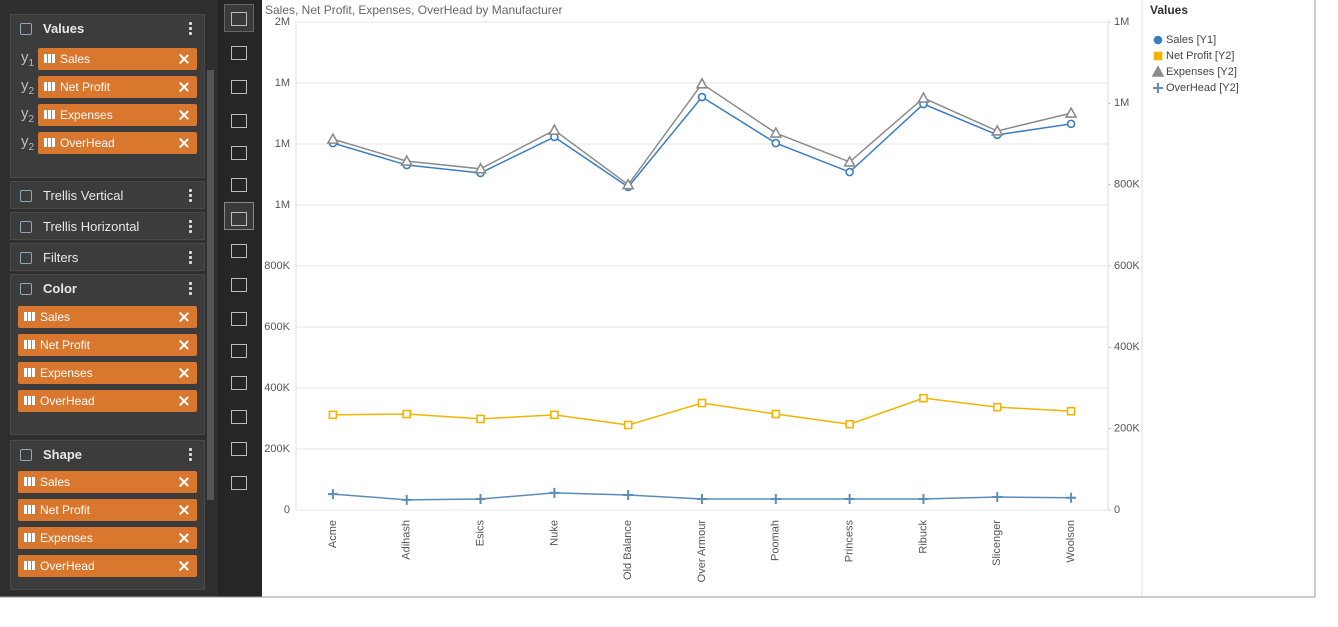 The image size is (1338, 627). I want to click on y-tick-label: 600K, so click(277, 327).